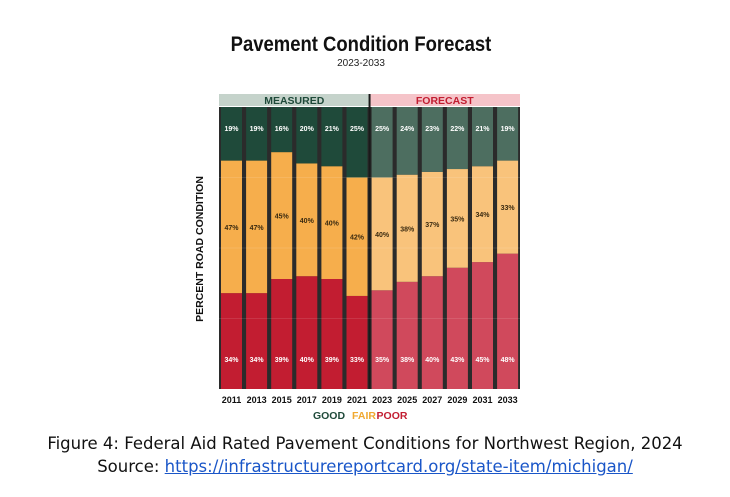  Describe the element at coordinates (332, 129) in the screenshot. I see `value-label-good-2019: 21%` at that location.